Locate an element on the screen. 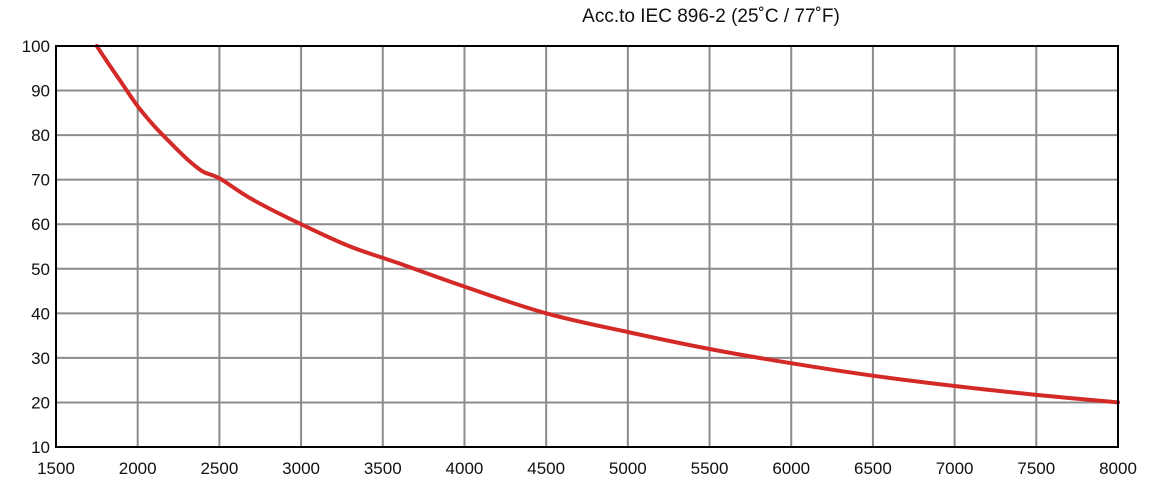 The height and width of the screenshot is (489, 1152). y-tick-label-7: 30 is located at coordinates (40, 358).